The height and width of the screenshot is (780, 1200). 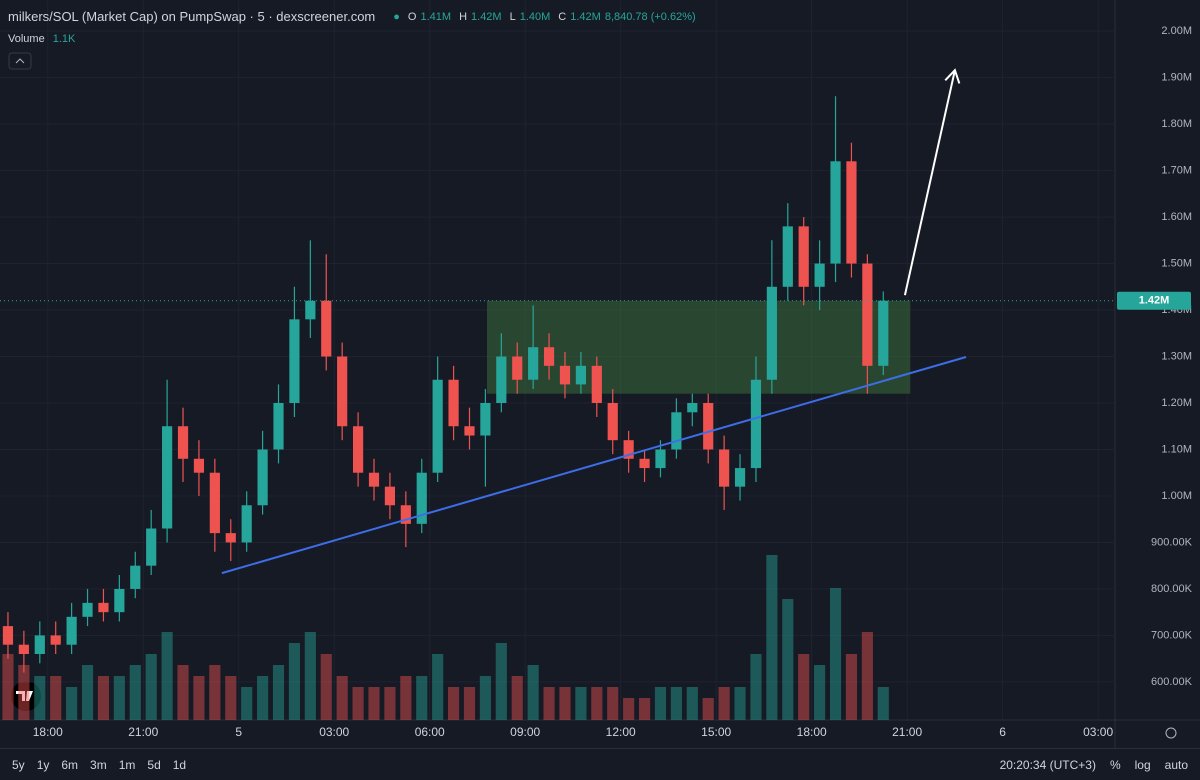 What do you see at coordinates (1142, 764) in the screenshot?
I see `scale-option: log` at bounding box center [1142, 764].